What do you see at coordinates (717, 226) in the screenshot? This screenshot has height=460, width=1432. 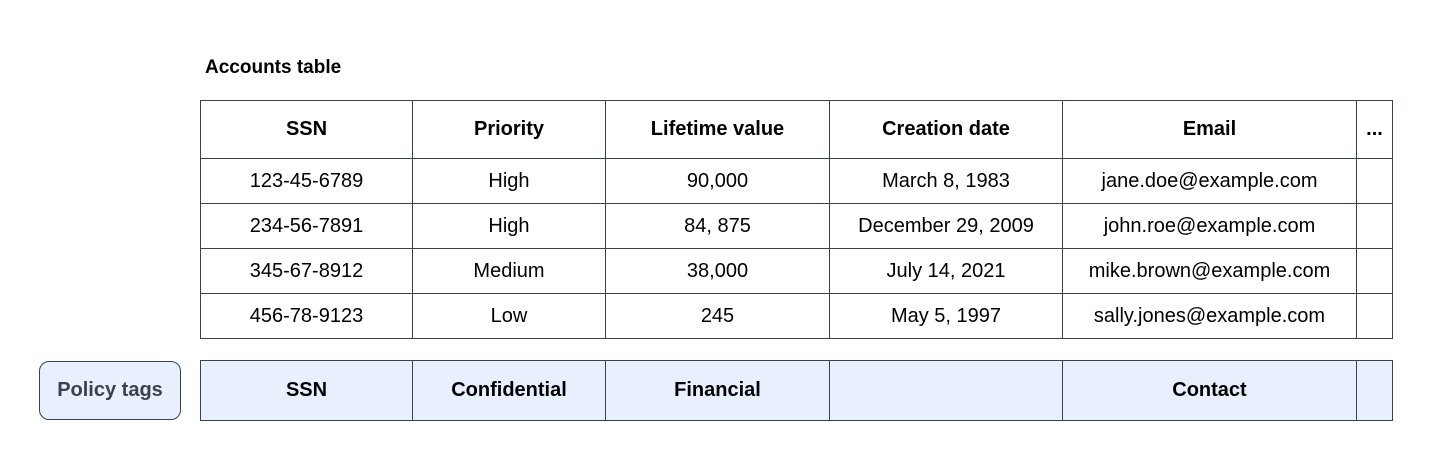 I see `cell: 84, 875` at bounding box center [717, 226].